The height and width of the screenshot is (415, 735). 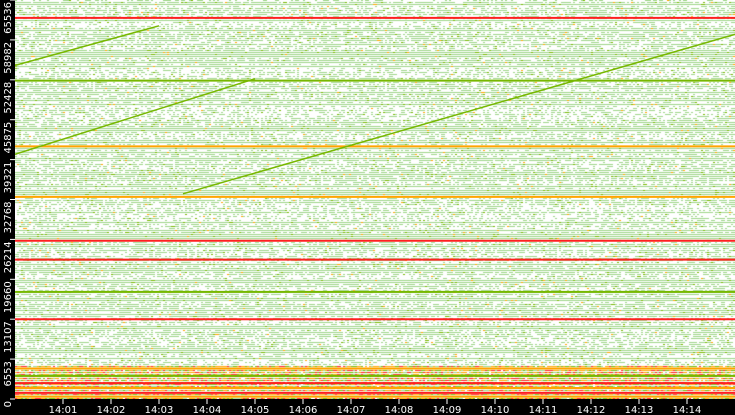 What do you see at coordinates (495, 410) in the screenshot?
I see `x-tick-label: 14:10` at bounding box center [495, 410].